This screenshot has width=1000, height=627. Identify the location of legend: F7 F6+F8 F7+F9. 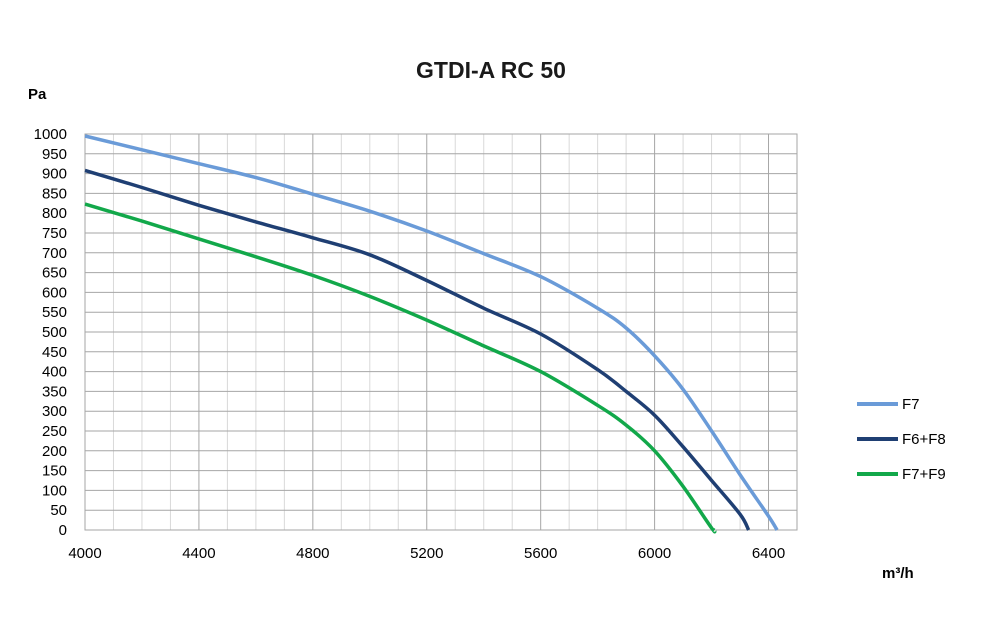
(901, 439).